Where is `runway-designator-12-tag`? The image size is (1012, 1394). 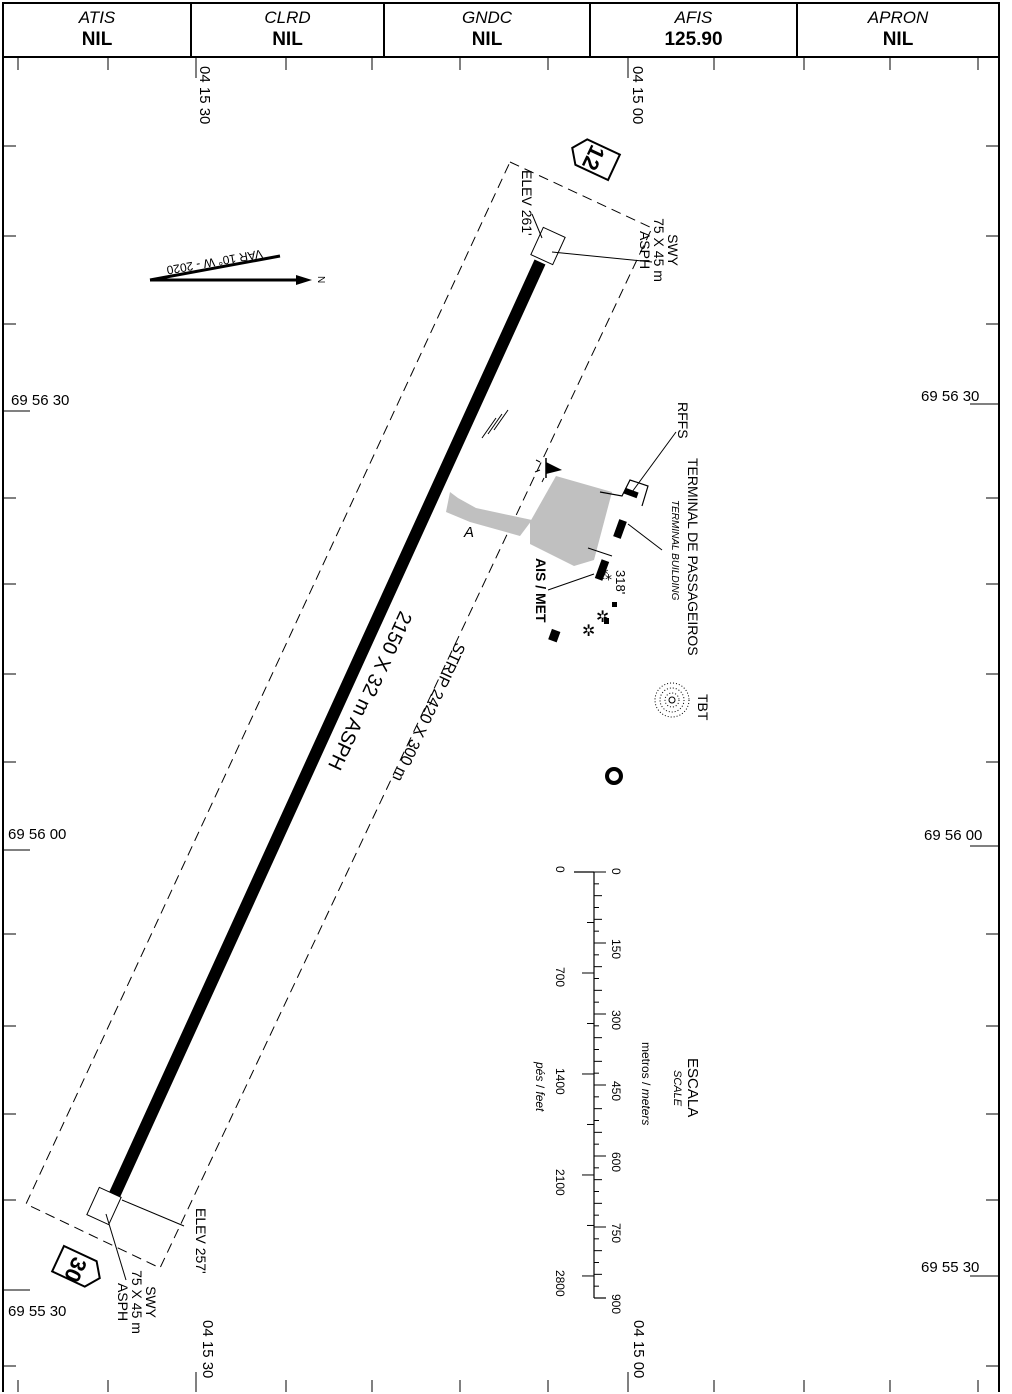
runway-designator-12-tag is located at coordinates (596, 160).